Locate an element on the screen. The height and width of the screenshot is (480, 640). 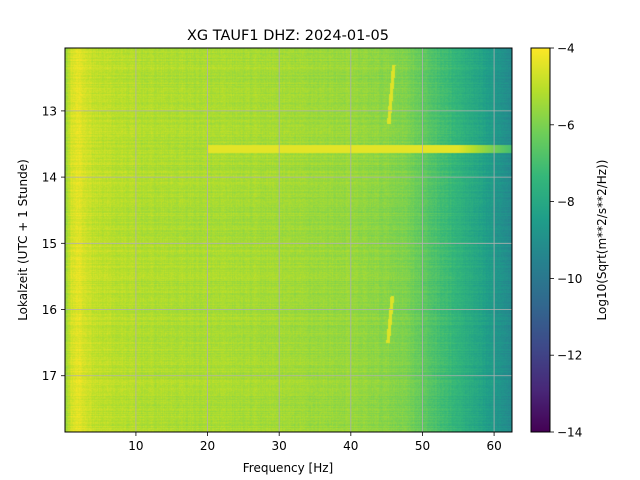
y-axis-label: Lokalzeit (UTC + 1 Stunde) is located at coordinates (23, 240).